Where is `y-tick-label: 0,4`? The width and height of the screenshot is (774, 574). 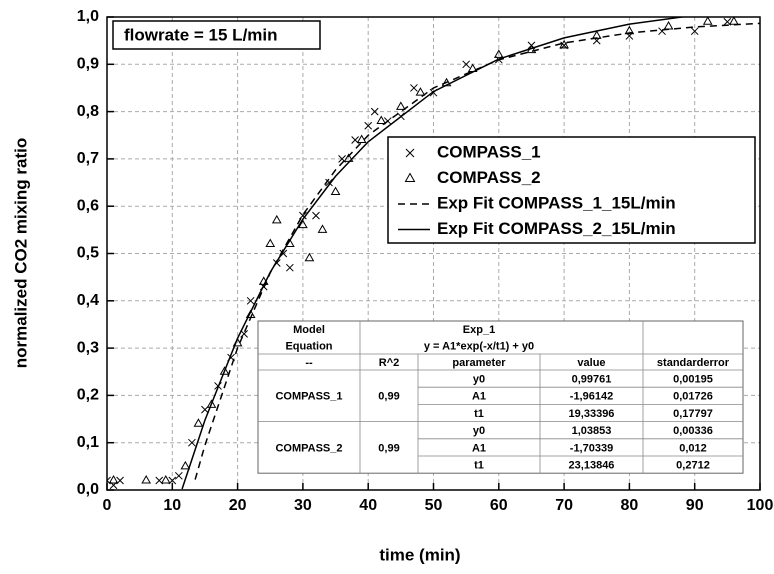 y-tick-label: 0,4 is located at coordinates (88, 300).